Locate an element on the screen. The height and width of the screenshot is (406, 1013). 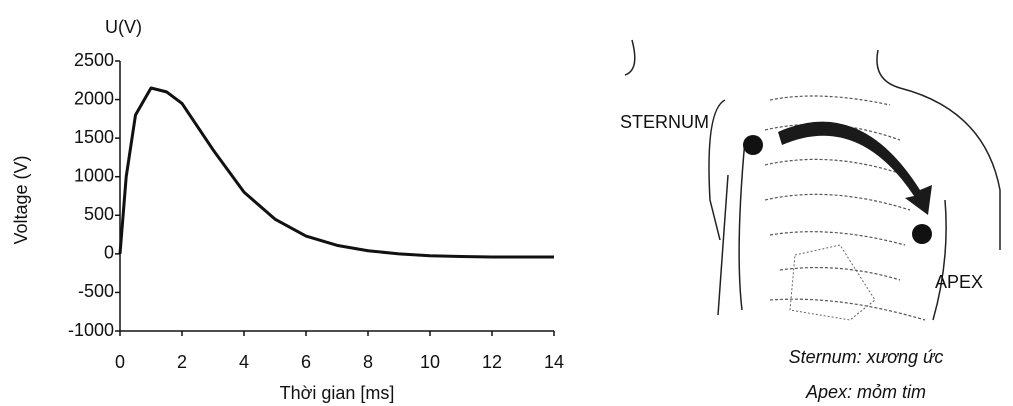
x-tick-label: 8 is located at coordinates (368, 362).